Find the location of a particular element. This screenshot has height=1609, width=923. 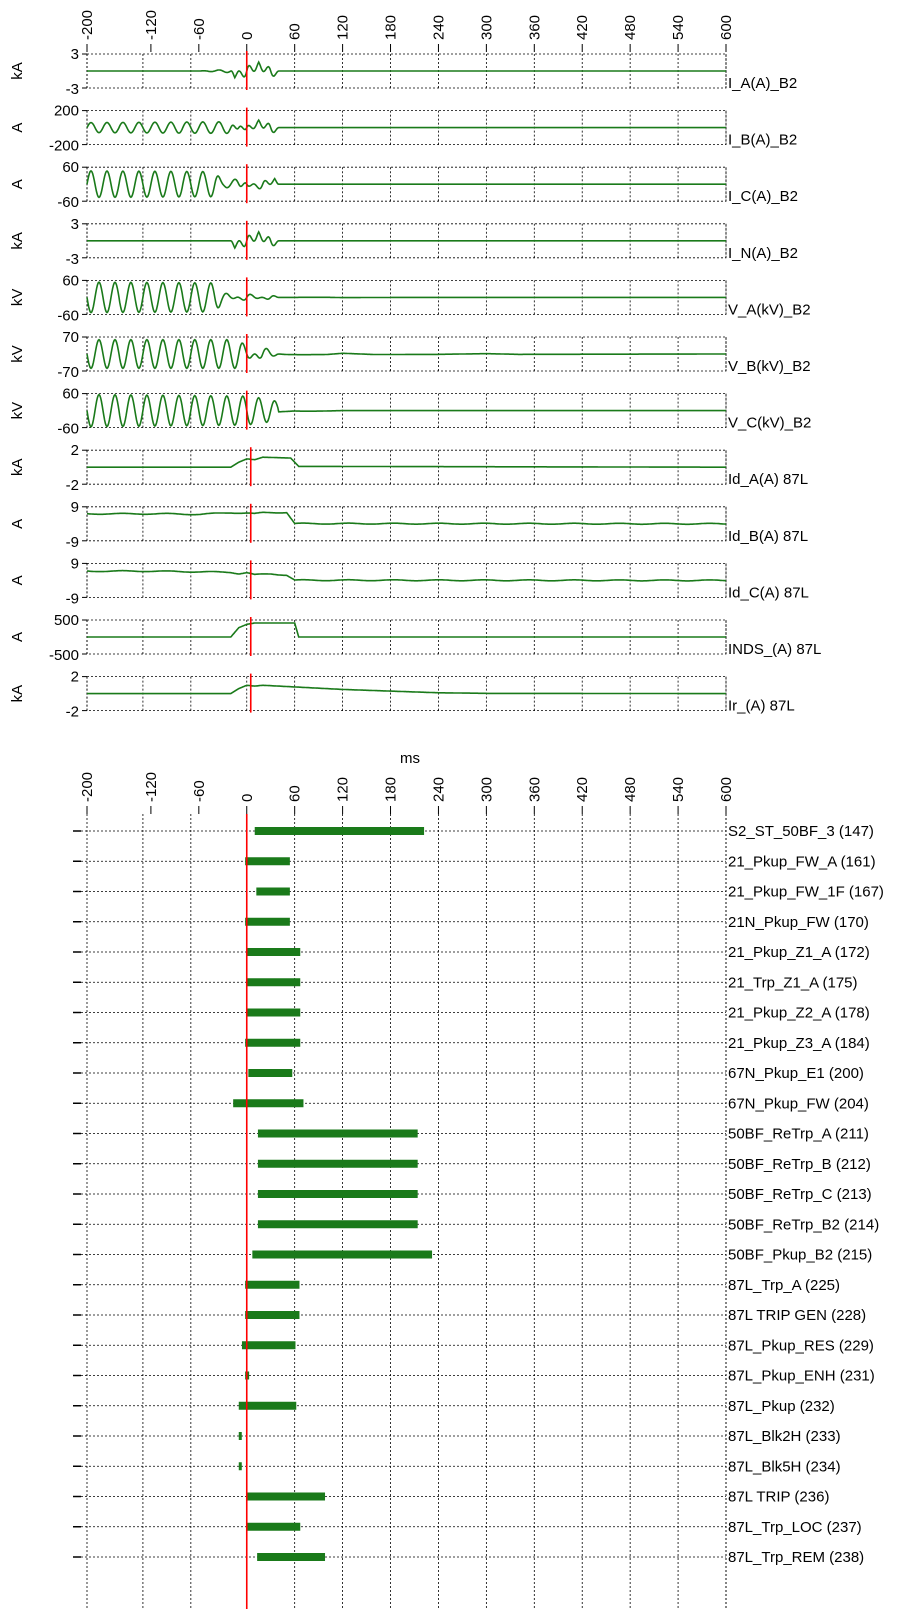

signal-row: 87L TRIP (236) is located at coordinates (451, 1497).